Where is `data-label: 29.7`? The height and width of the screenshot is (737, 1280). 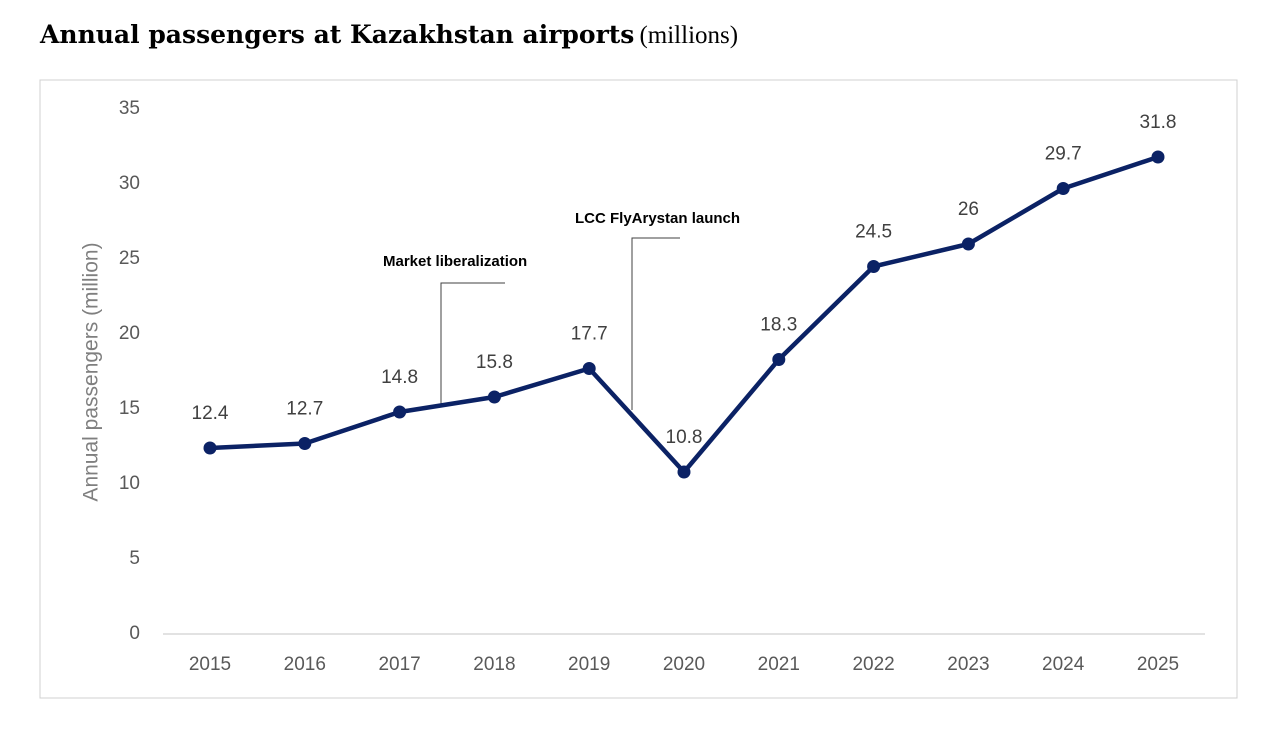
data-label: 29.7 is located at coordinates (1063, 154).